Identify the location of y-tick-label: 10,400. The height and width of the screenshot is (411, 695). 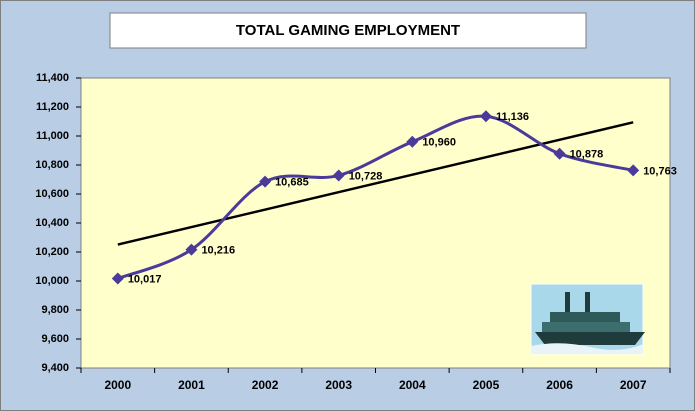
(52, 223).